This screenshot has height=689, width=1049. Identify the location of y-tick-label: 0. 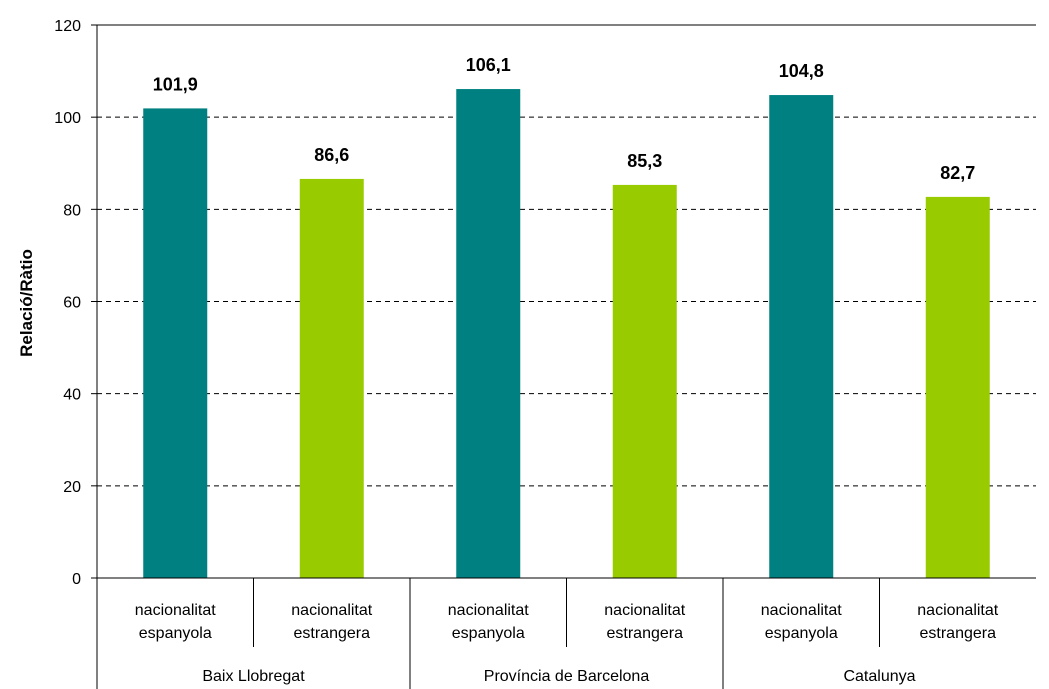
(76, 579).